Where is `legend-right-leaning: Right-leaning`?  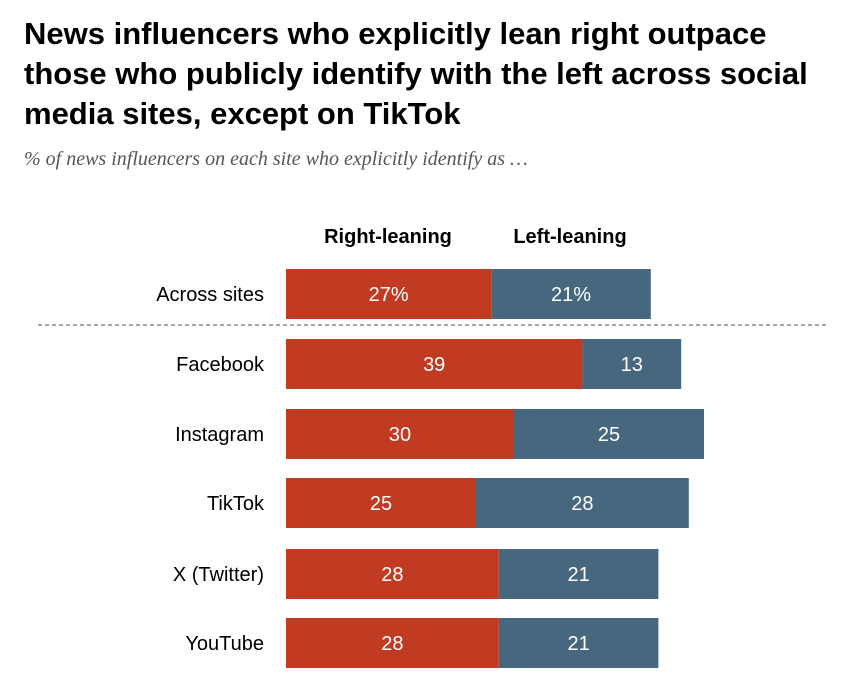
legend-right-leaning: Right-leaning is located at coordinates (388, 237).